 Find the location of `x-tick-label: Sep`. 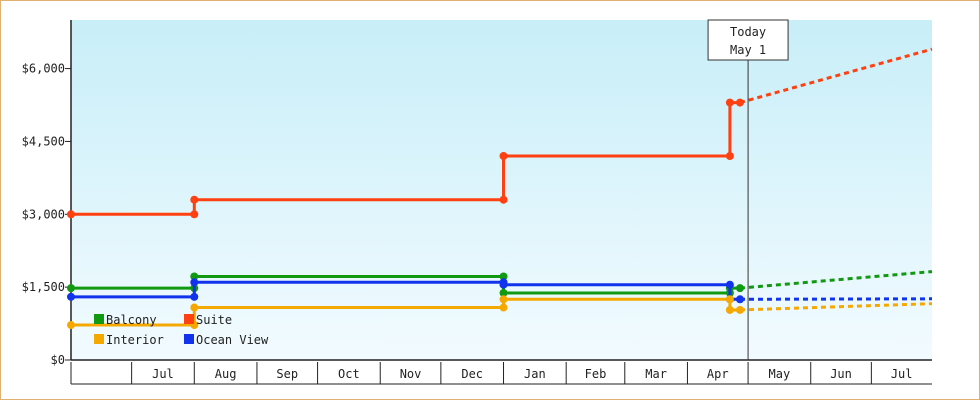

x-tick-label: Sep is located at coordinates (287, 374).